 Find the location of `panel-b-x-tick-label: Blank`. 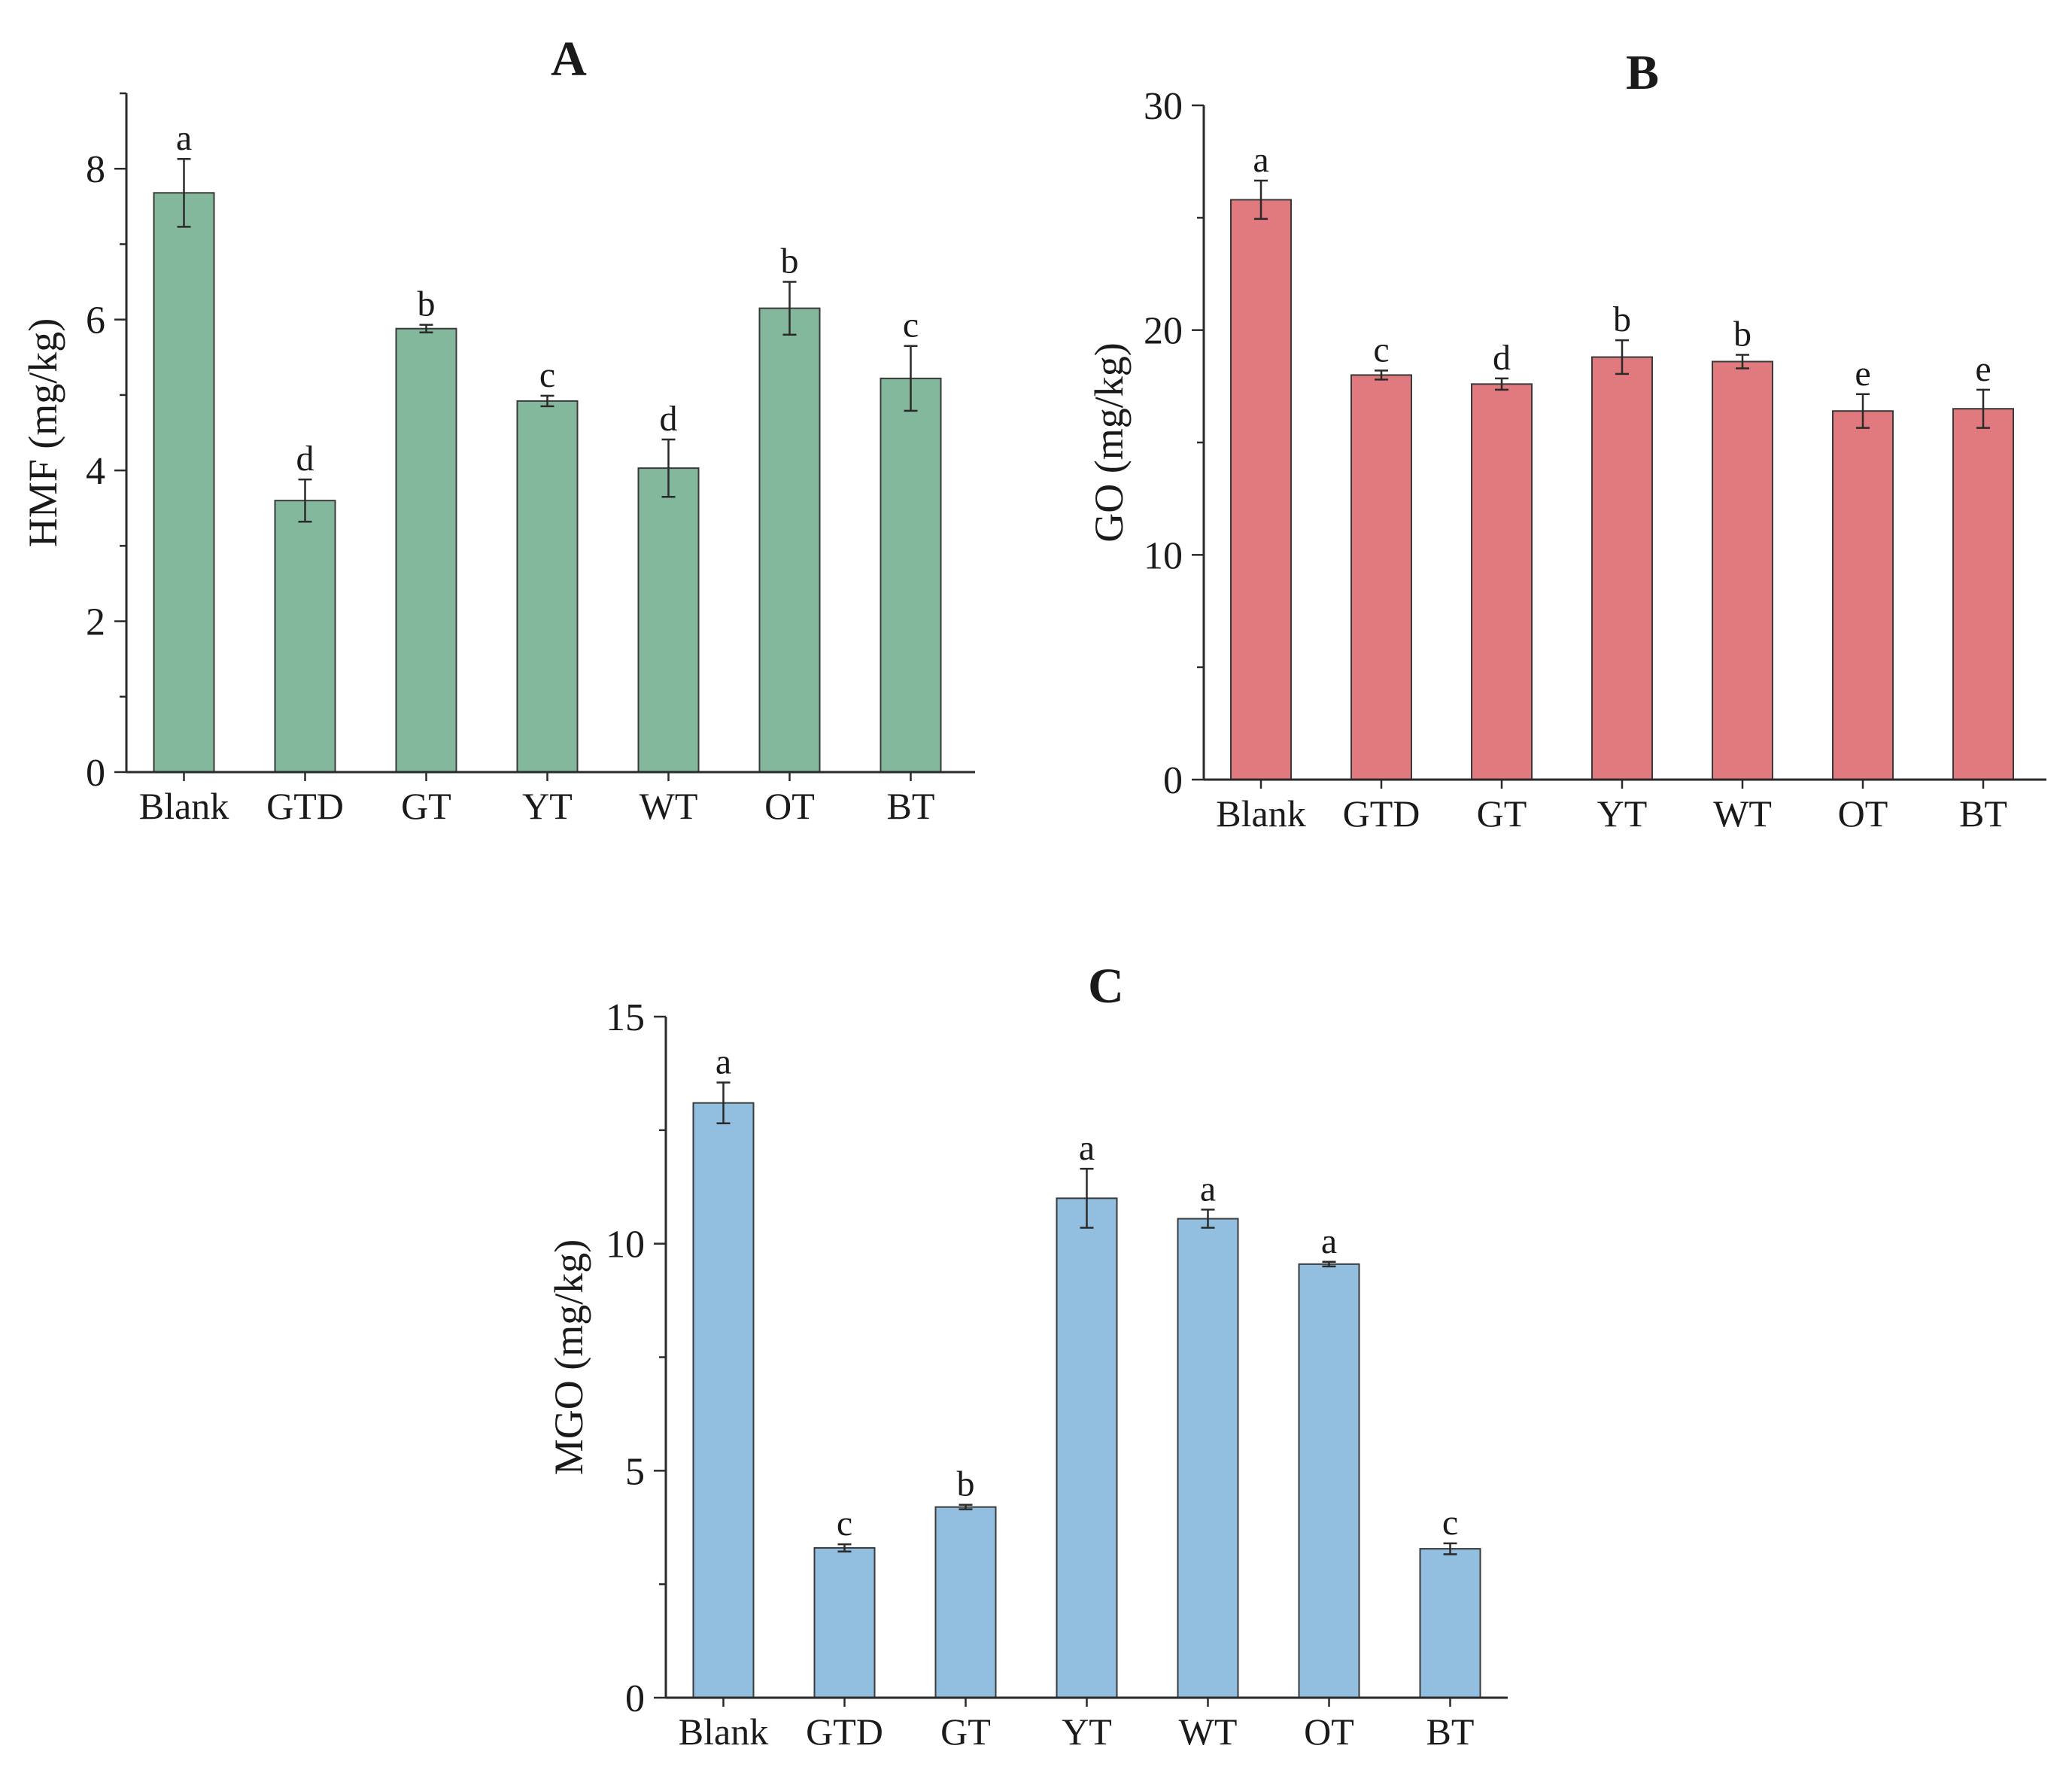

panel-b-x-tick-label: Blank is located at coordinates (1260, 813).